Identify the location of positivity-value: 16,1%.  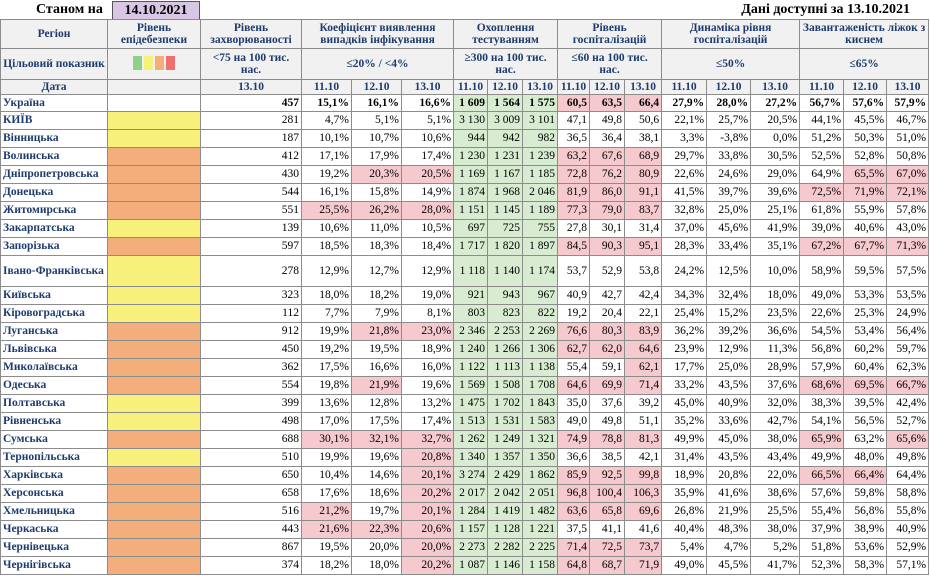
(376, 103).